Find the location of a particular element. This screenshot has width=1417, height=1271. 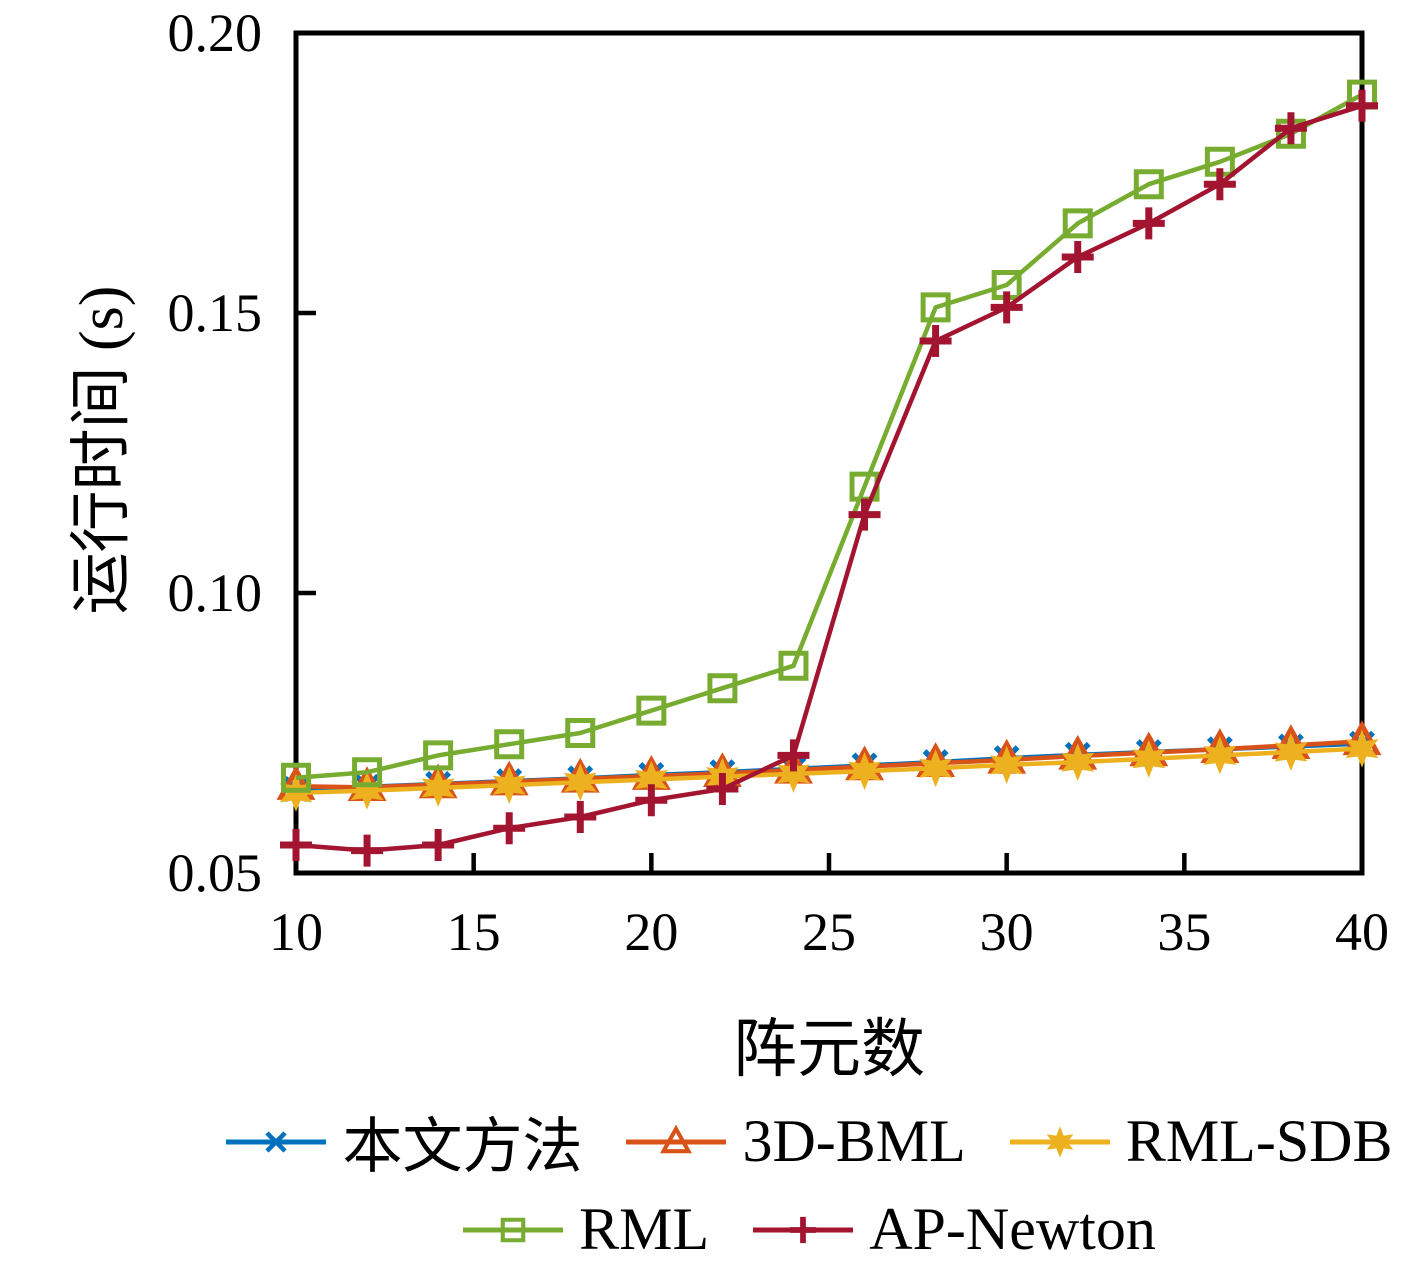

x-tick-label: 35 is located at coordinates (1184, 932).